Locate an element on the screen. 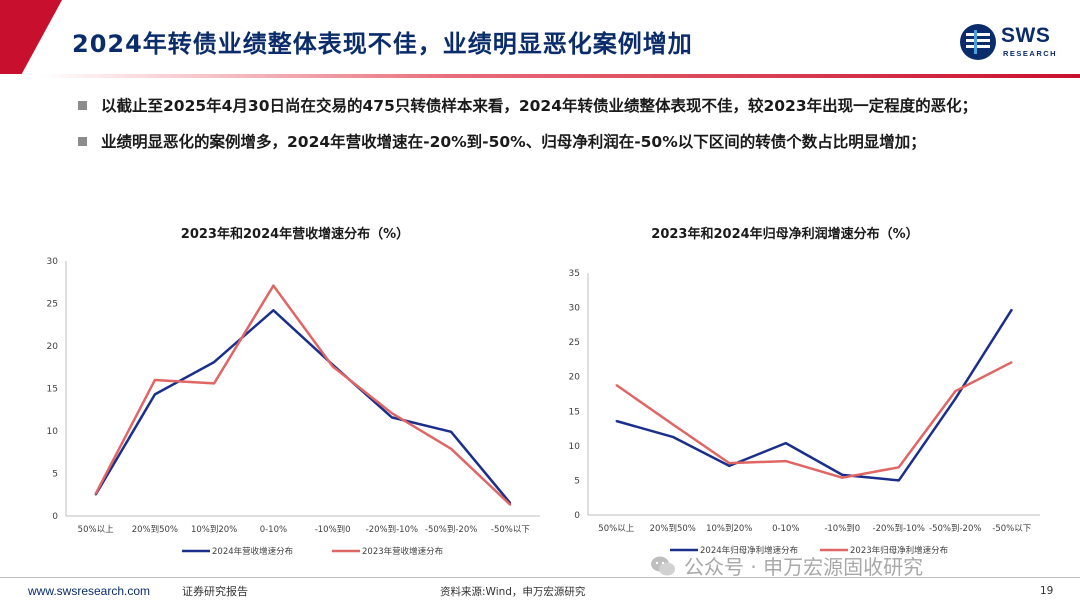 The image size is (1080, 608). revenue-y-tick-label: 30 is located at coordinates (53, 262).